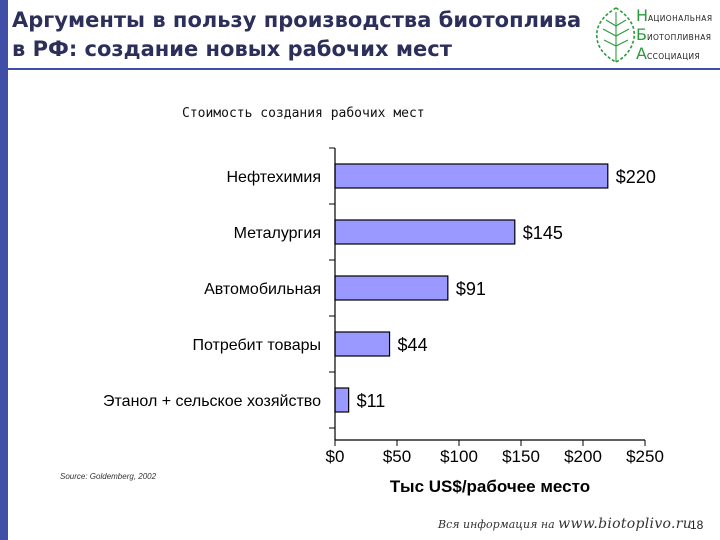 This screenshot has height=540, width=720. What do you see at coordinates (274, 177) in the screenshot?
I see `category-label: Нефтехимия` at bounding box center [274, 177].